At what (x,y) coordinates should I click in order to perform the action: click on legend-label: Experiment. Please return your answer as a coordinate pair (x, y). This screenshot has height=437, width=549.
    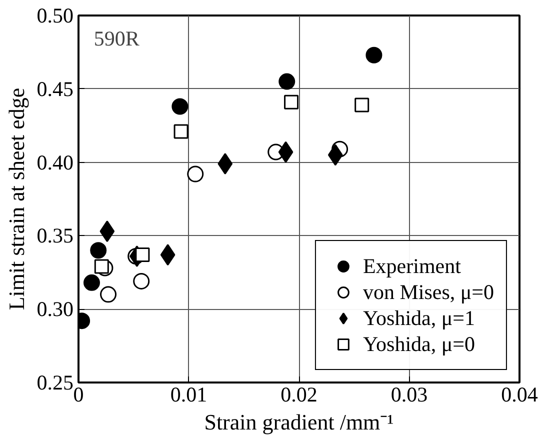
    Looking at the image, I should click on (411, 266).